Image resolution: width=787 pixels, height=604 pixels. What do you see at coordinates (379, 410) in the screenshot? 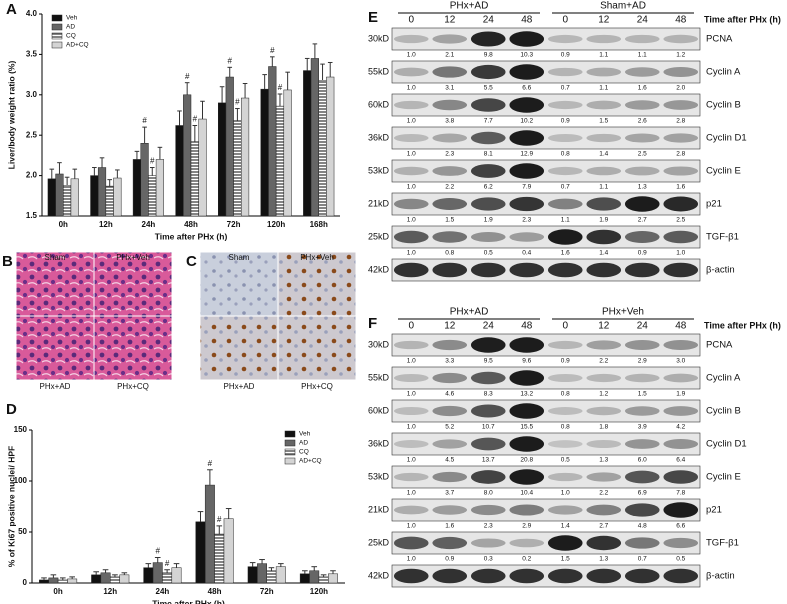
I see `kd-label: 60kD` at bounding box center [379, 410].